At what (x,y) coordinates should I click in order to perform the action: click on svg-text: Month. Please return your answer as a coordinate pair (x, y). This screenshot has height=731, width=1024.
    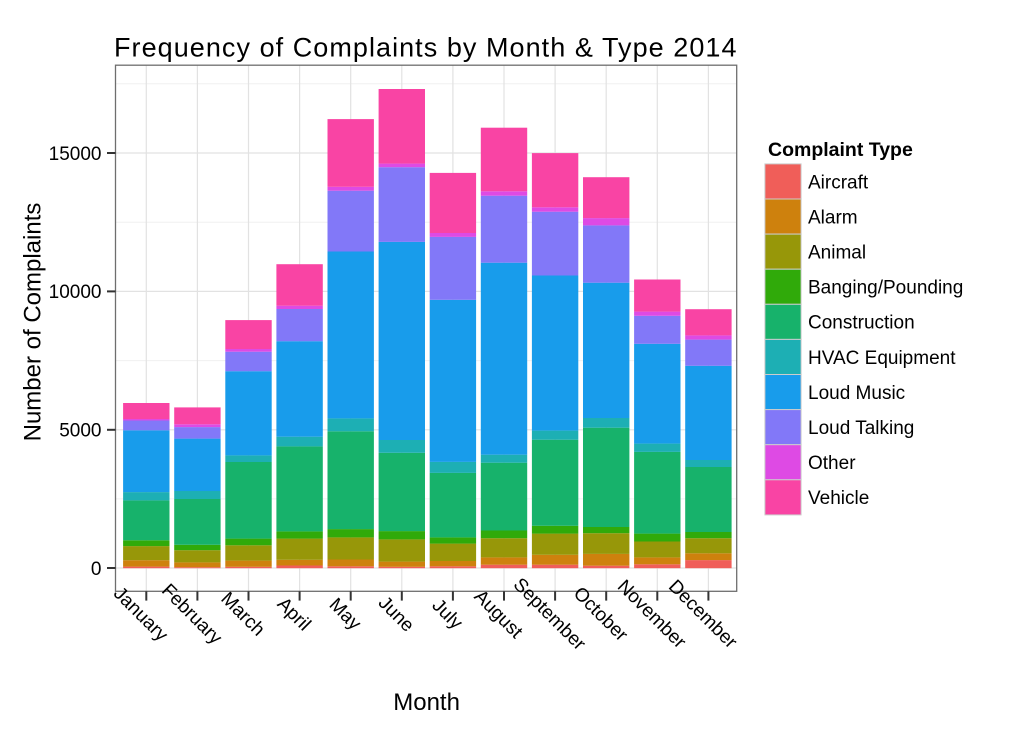
    Looking at the image, I should click on (426, 702).